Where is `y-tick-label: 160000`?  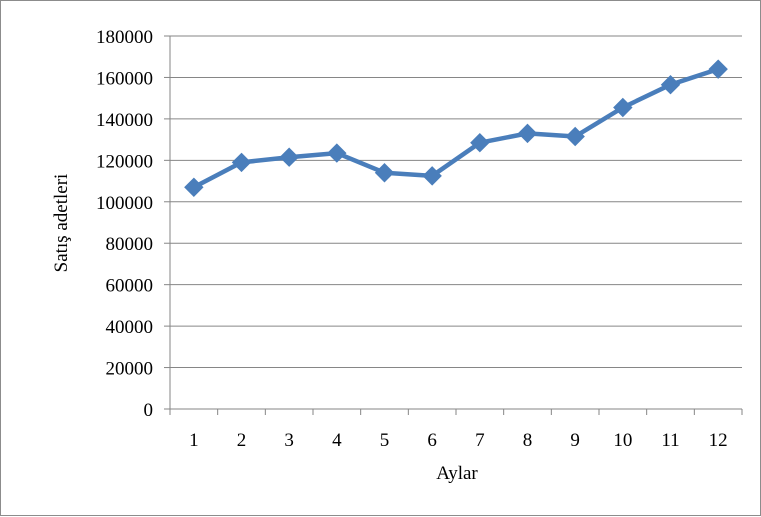 y-tick-label: 160000 is located at coordinates (124, 78).